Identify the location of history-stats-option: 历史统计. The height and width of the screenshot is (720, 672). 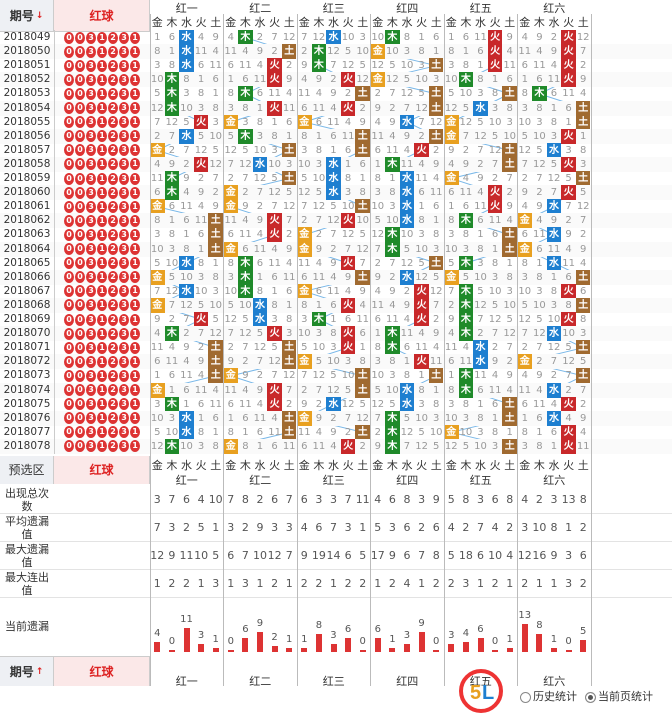
(548, 696).